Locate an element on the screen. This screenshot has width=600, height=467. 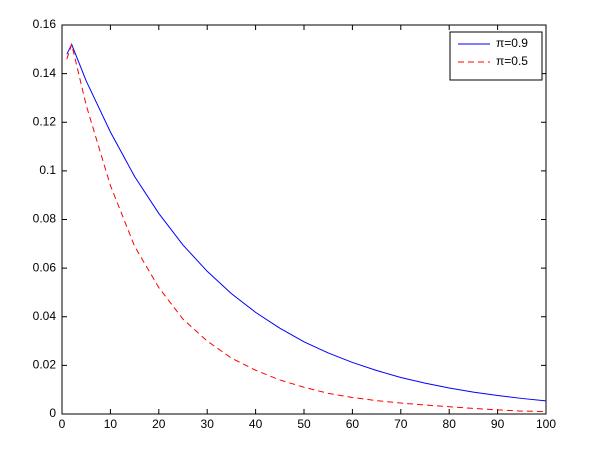
x-tick-label: 10 is located at coordinates (111, 424).